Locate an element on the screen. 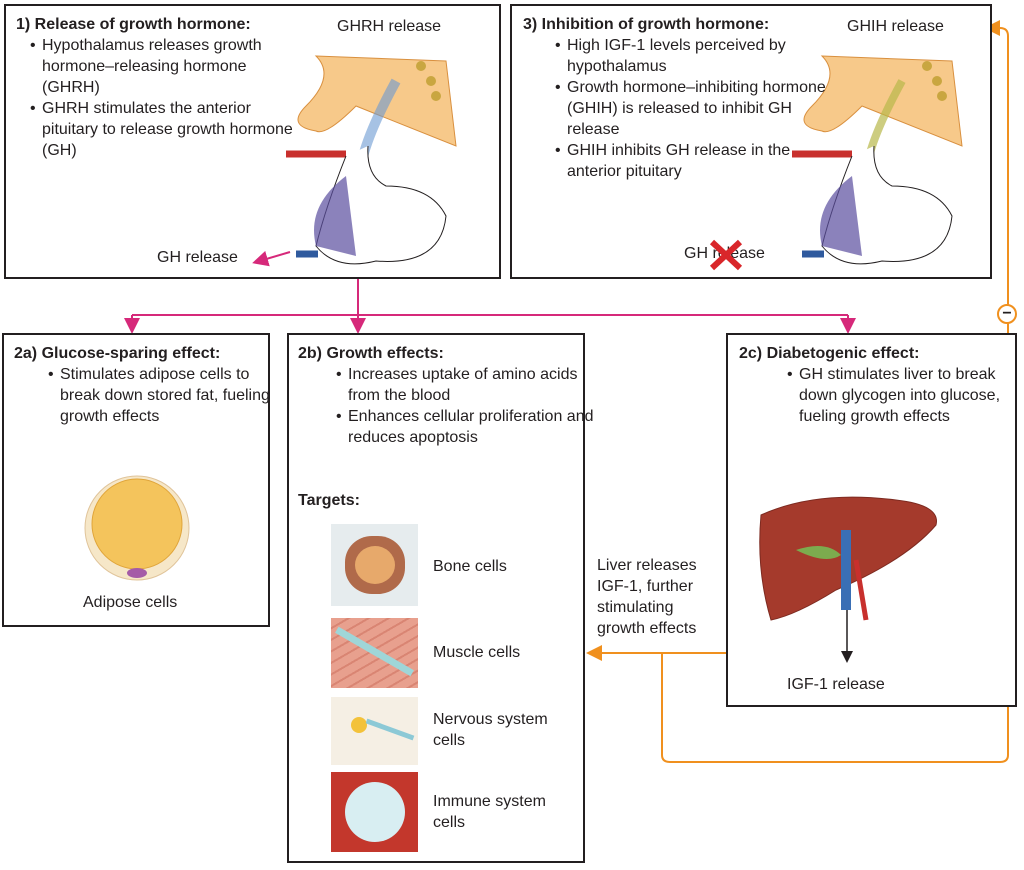 Image resolution: width=1024 pixels, height=870 pixels. muscle-cell-image is located at coordinates (374, 653).